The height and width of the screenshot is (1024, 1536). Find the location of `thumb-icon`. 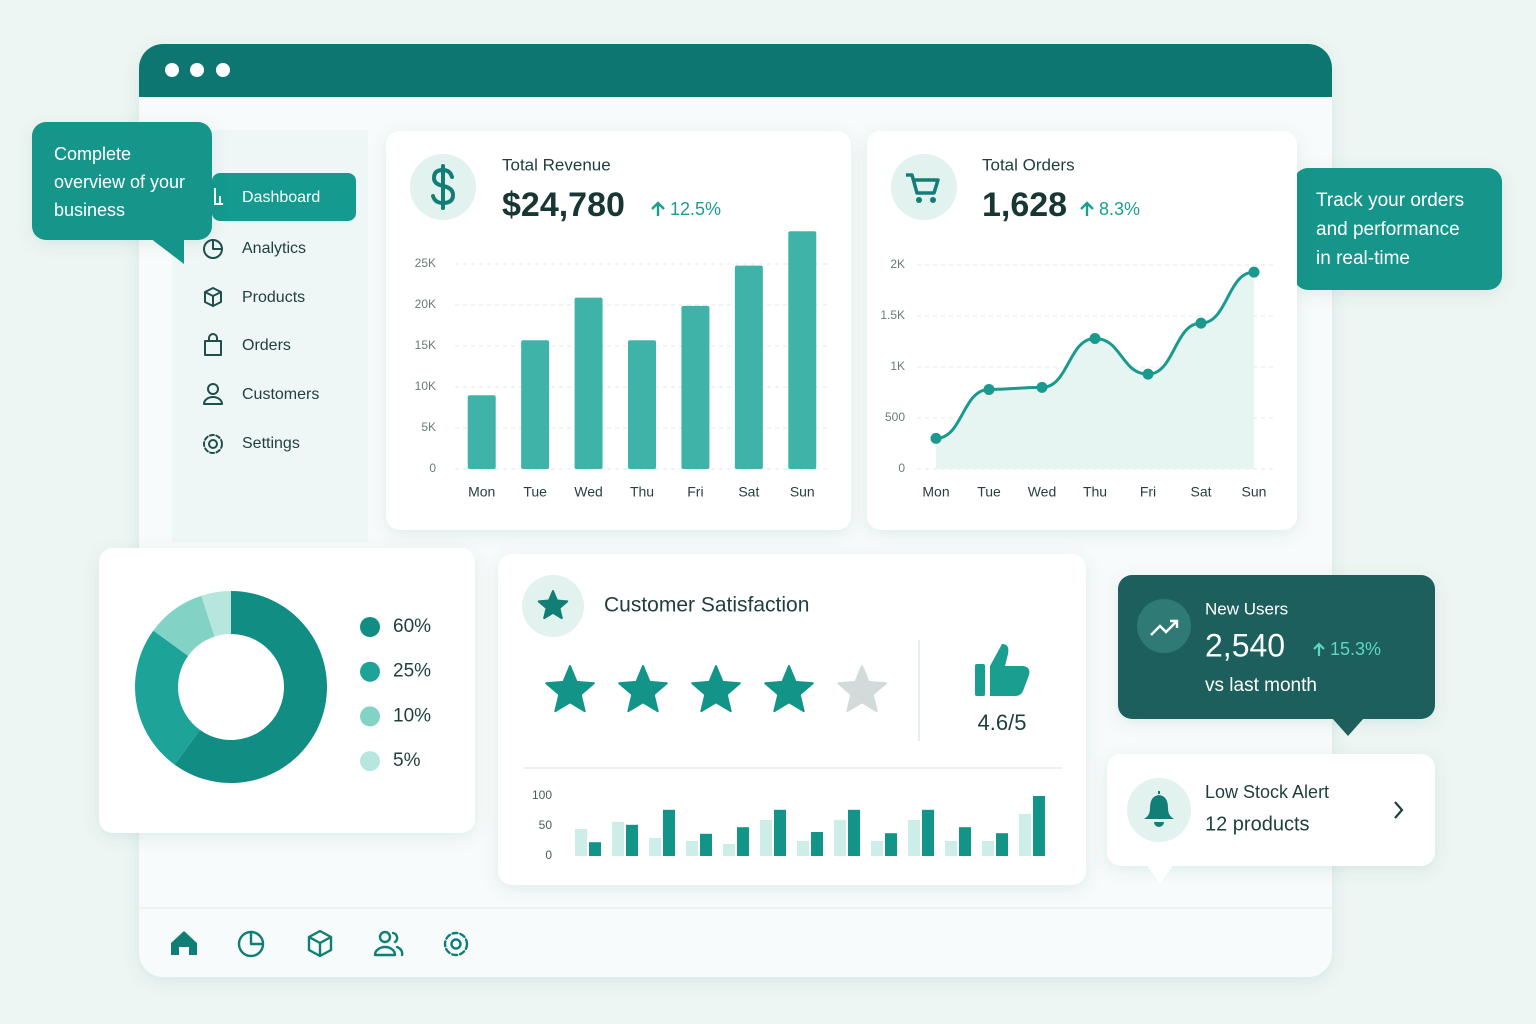

thumb-icon is located at coordinates (1002, 670).